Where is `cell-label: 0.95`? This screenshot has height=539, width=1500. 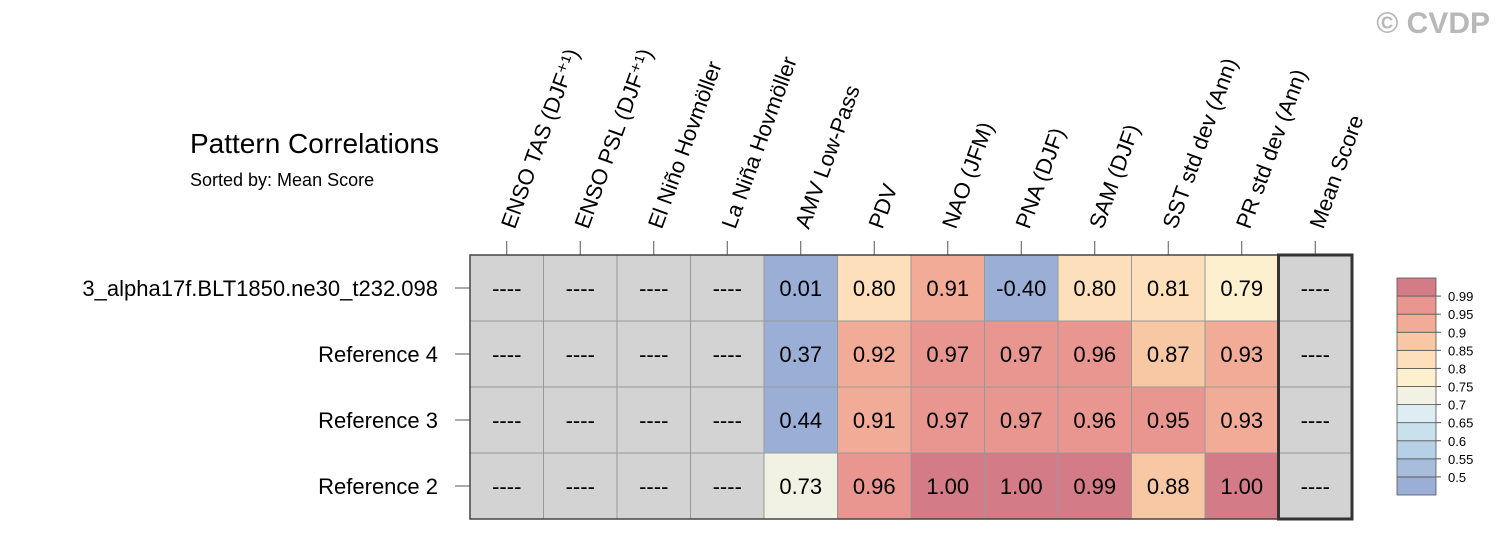 cell-label: 0.95 is located at coordinates (1168, 420).